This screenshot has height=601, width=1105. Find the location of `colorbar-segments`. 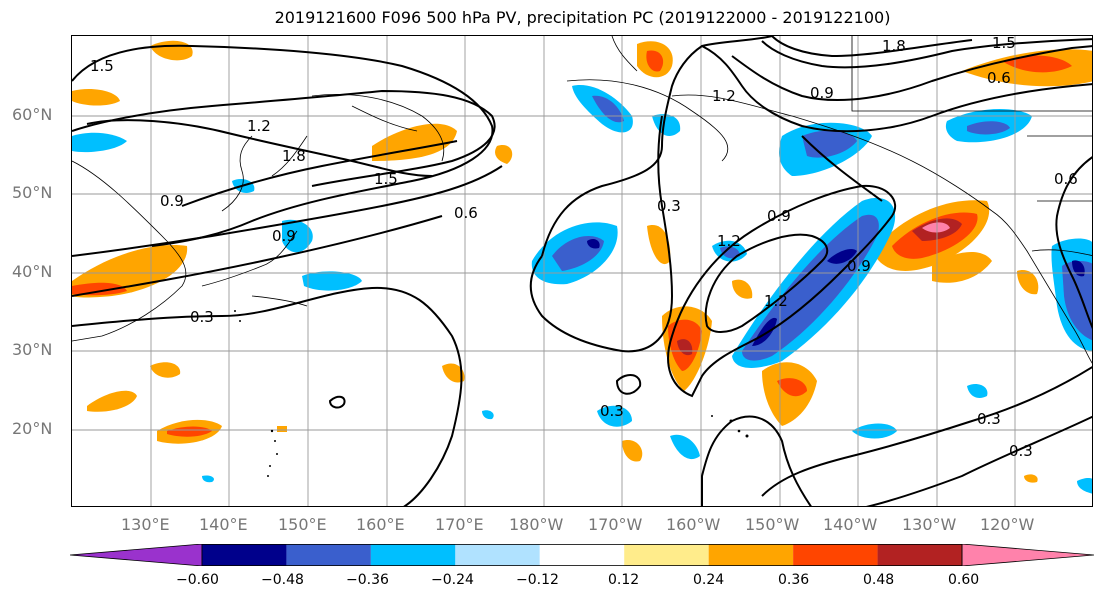

colorbar-segments is located at coordinates (582, 555).